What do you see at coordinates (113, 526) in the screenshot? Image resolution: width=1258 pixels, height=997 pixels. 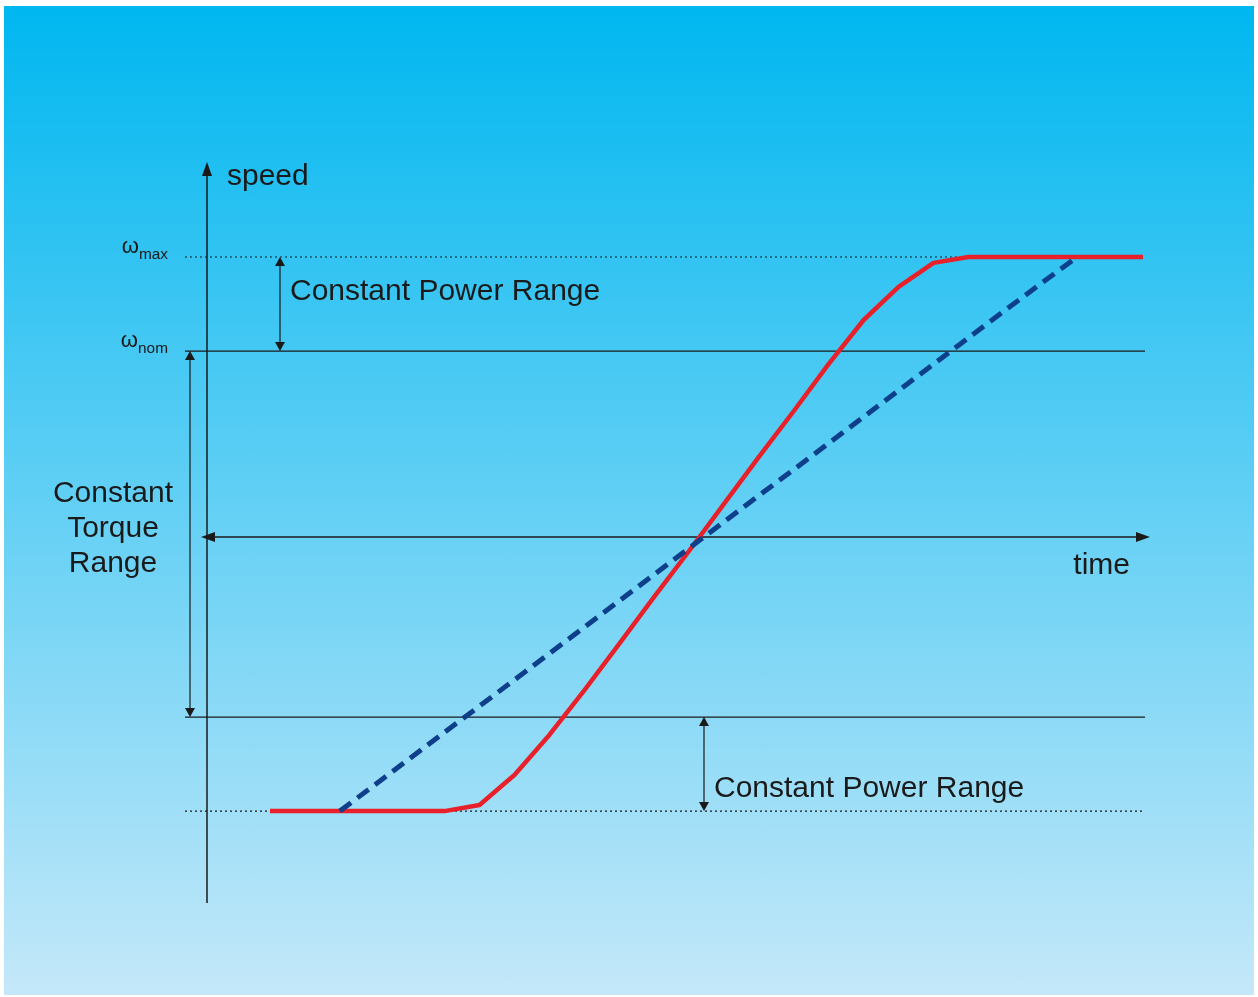 I see `text: Constant Torque Range` at bounding box center [113, 526].